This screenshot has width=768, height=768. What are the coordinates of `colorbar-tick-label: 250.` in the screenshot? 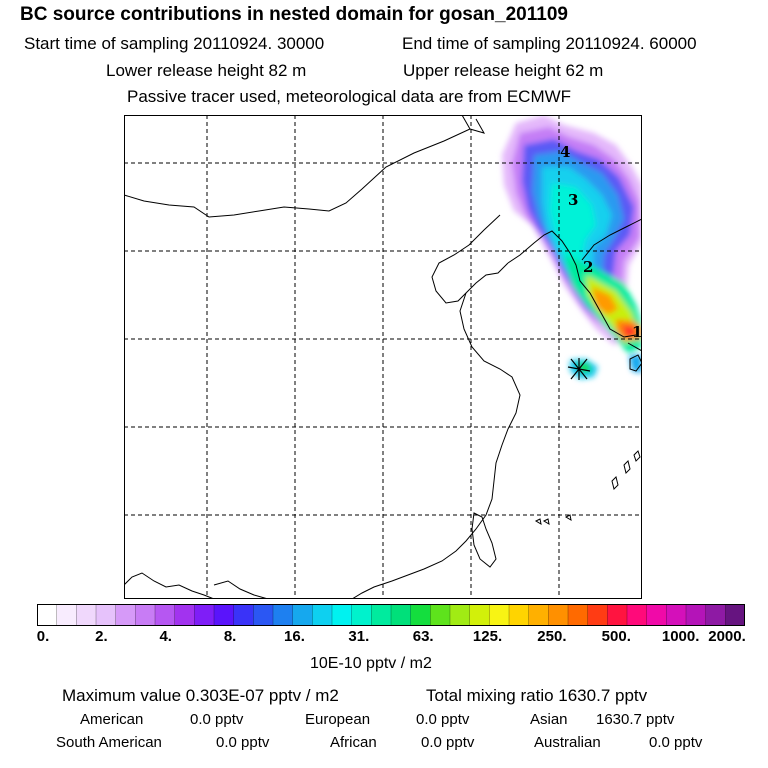 It's located at (552, 636).